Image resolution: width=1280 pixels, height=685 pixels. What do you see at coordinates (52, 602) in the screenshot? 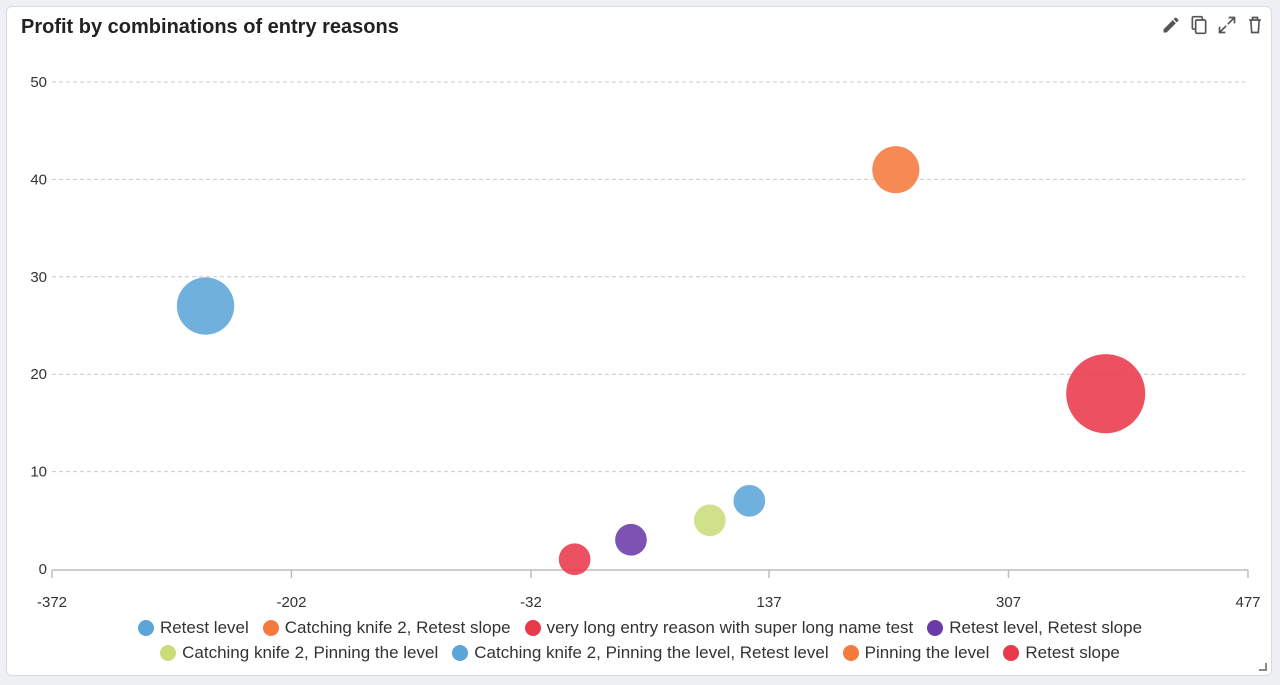
I see `x-tick-label: -372` at bounding box center [52, 602].